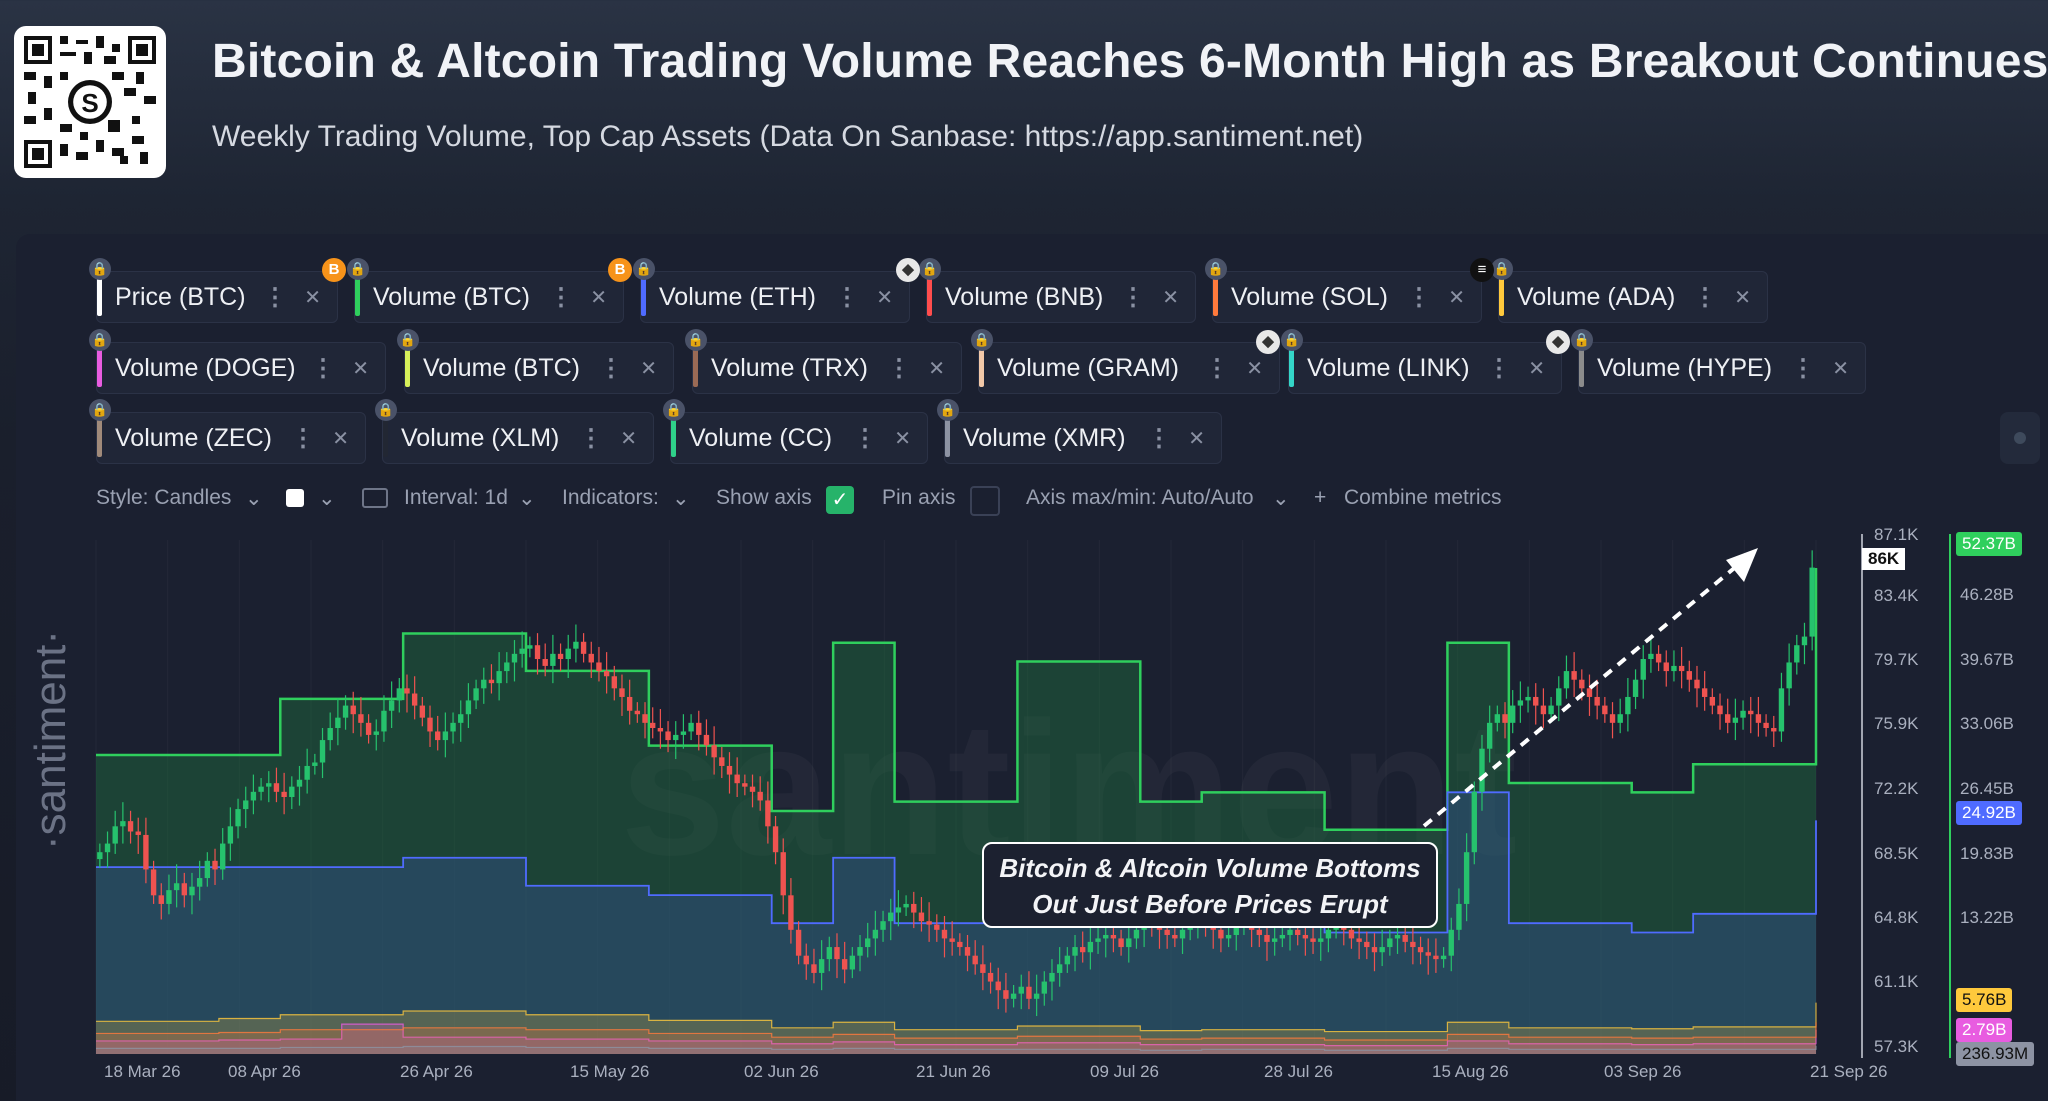 The width and height of the screenshot is (2048, 1101). I want to click on metric-label: Volume (HYPE), so click(1685, 367).